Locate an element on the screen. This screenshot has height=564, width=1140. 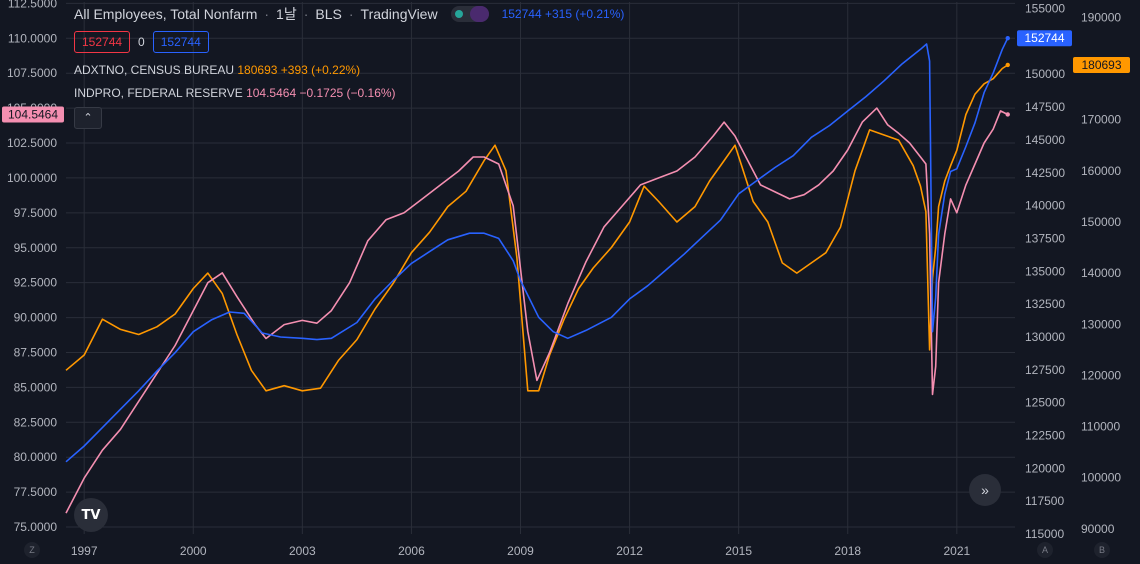
y-tick-label-left: 100.0000 is located at coordinates (32, 178).